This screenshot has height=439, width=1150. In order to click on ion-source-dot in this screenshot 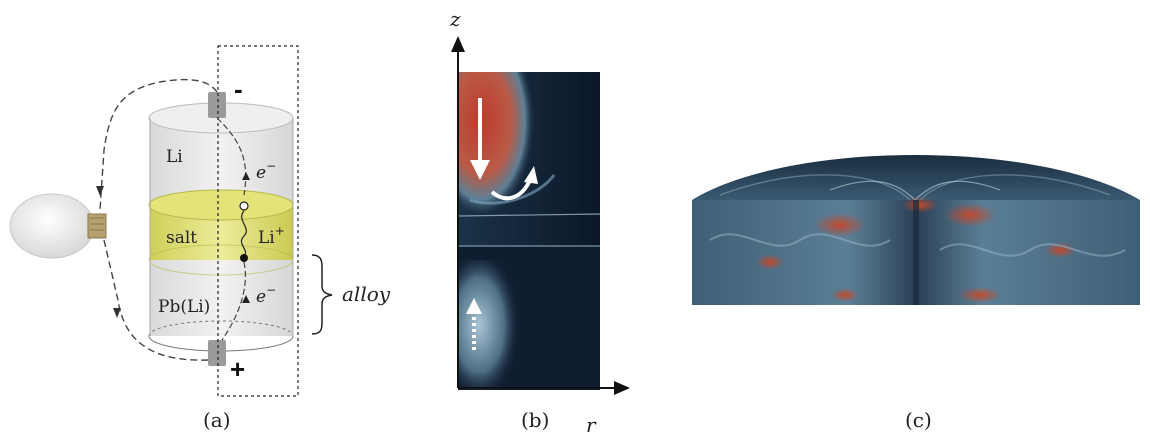, I will do `click(244, 206)`.